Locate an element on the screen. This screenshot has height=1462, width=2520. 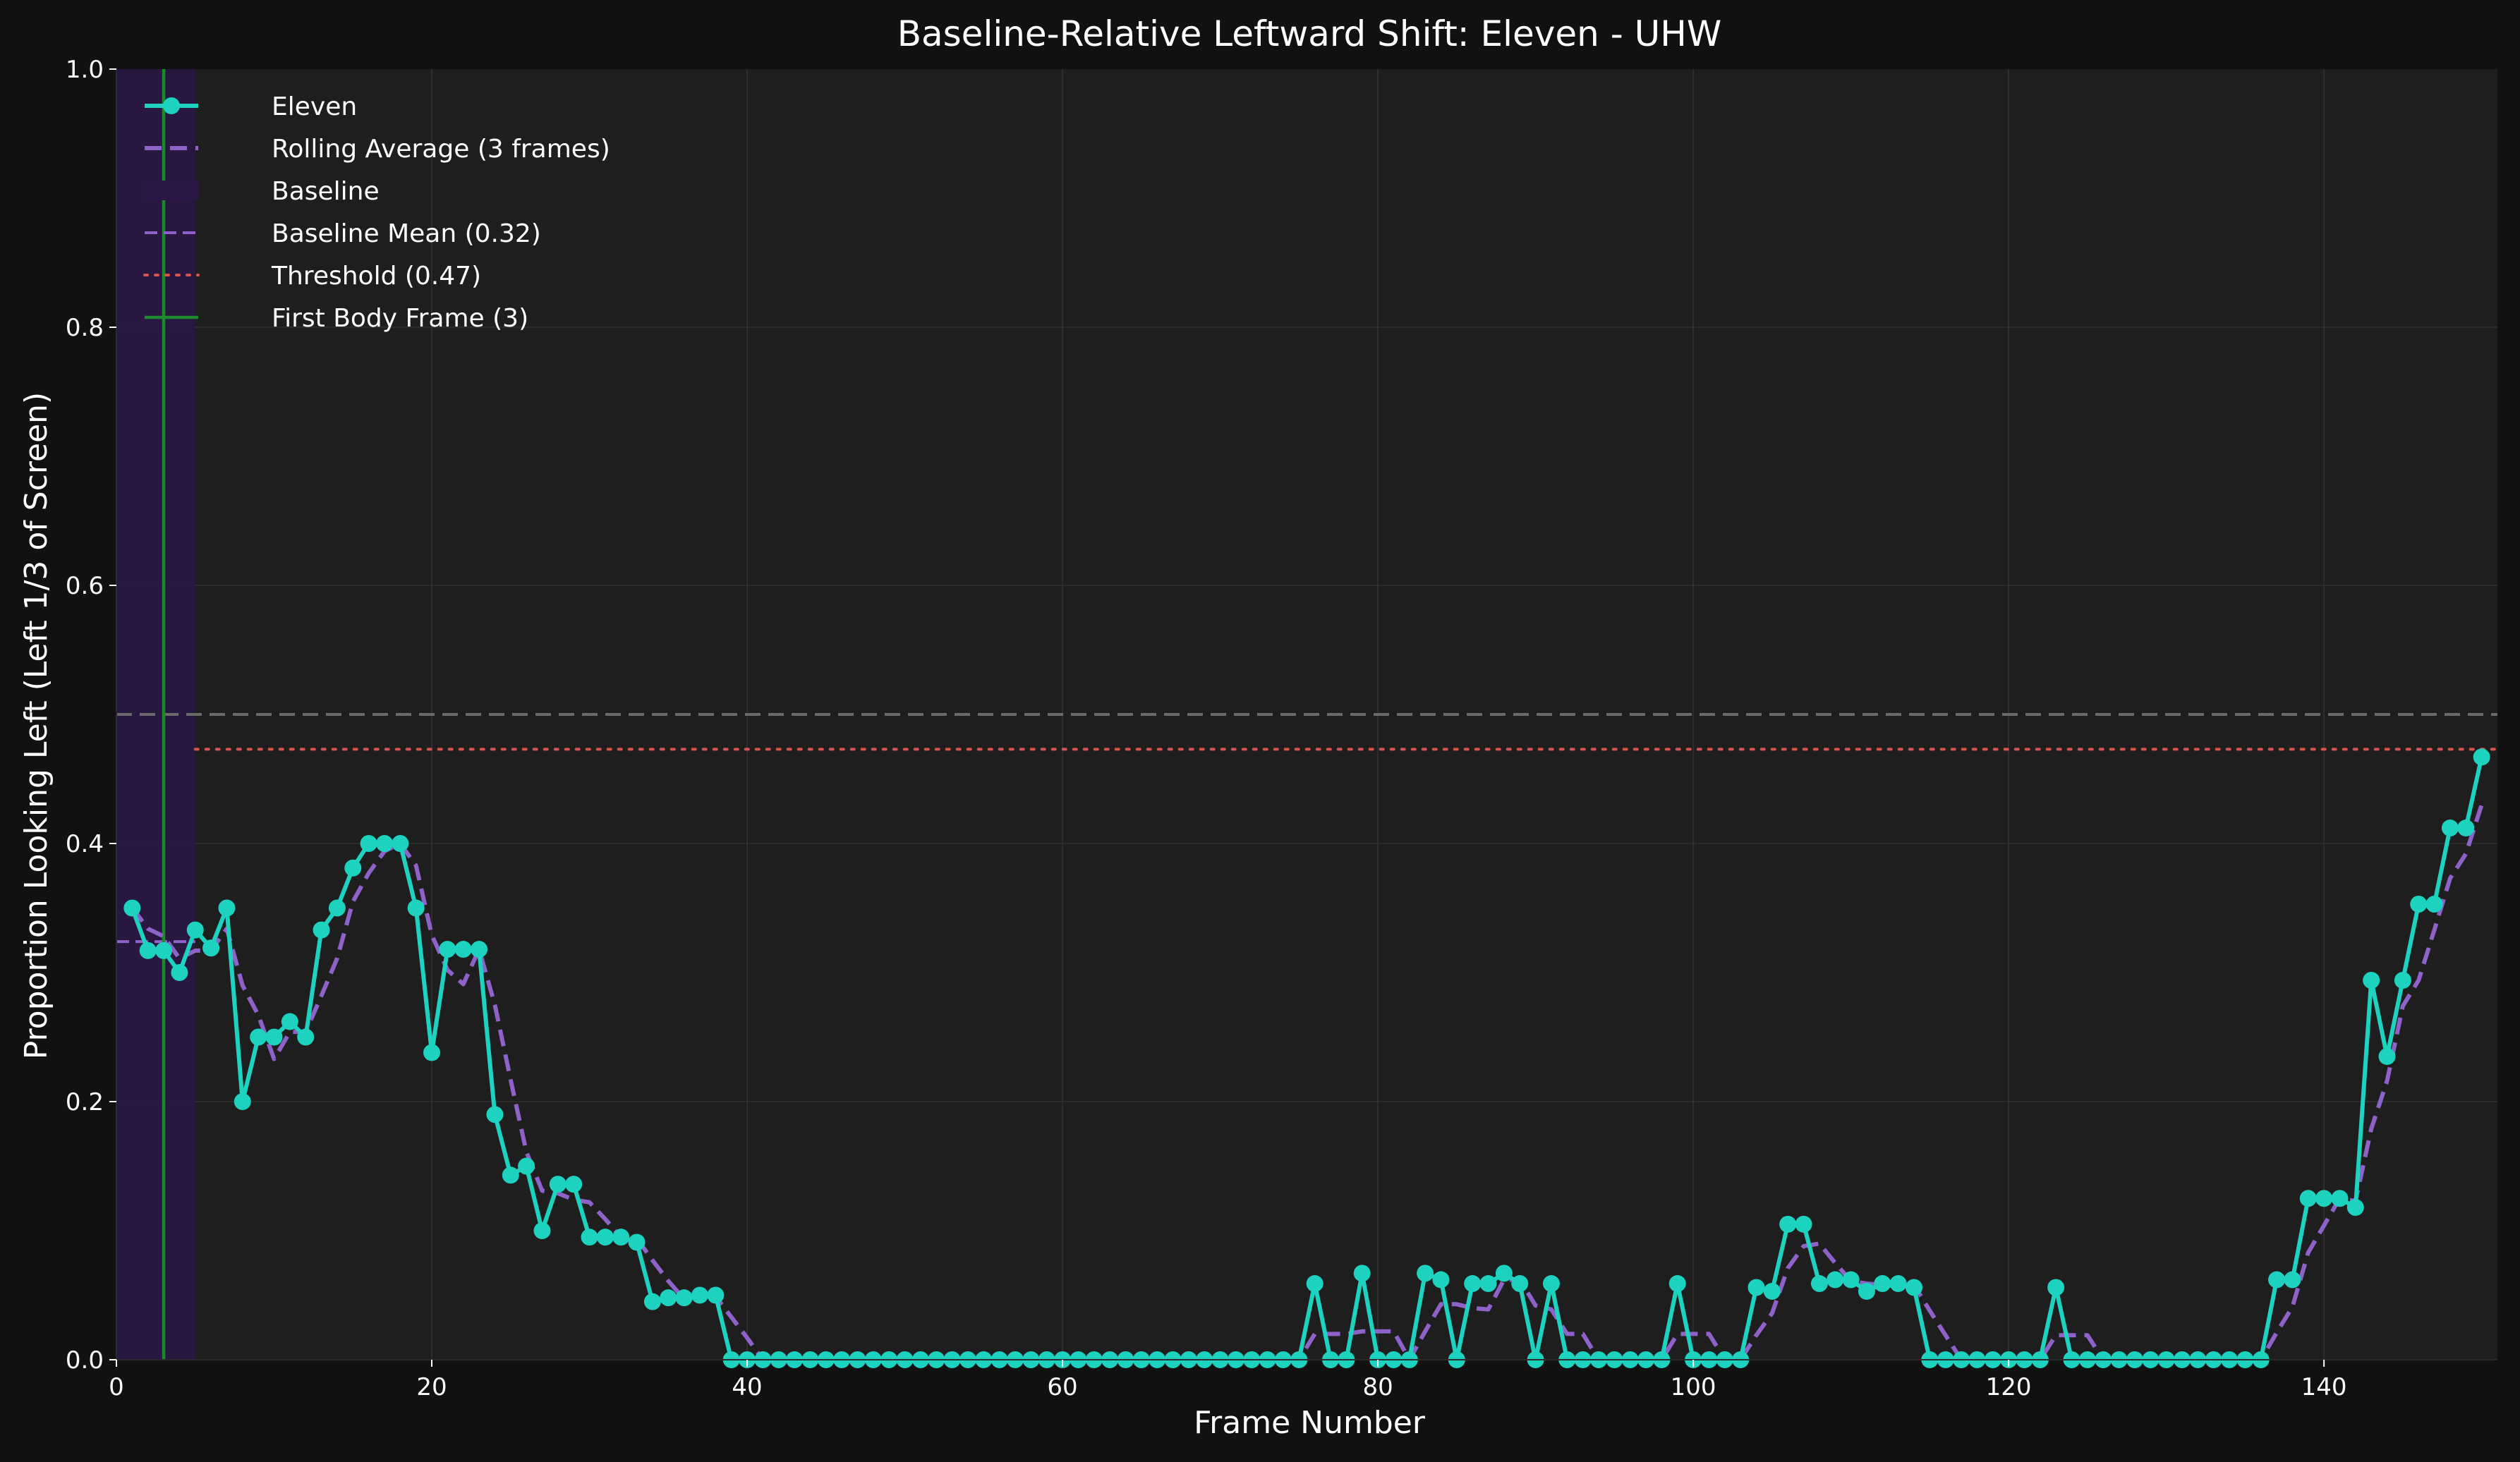
legend-marker-eleven is located at coordinates (172, 105).